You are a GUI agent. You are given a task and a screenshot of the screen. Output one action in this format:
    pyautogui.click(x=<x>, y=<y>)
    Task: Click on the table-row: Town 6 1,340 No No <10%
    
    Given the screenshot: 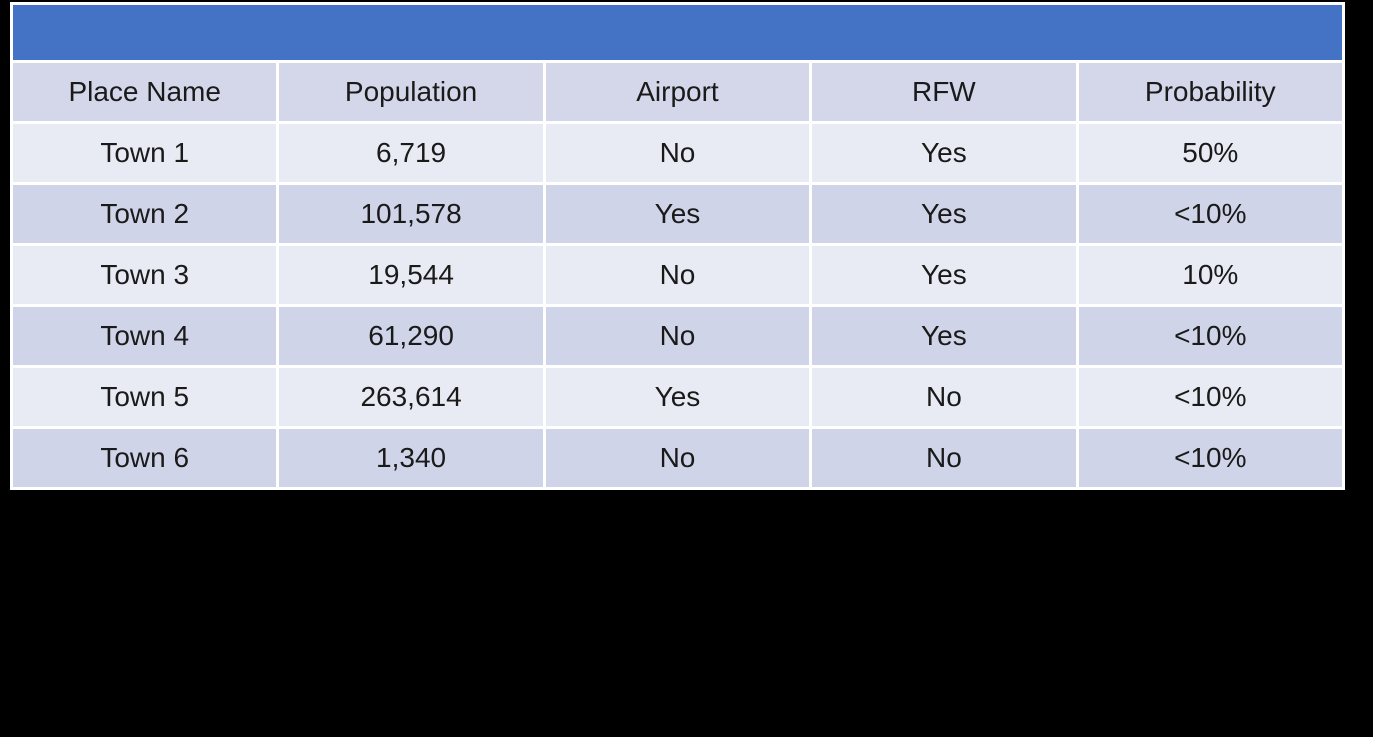 What is the action you would take?
    pyautogui.click(x=677, y=458)
    